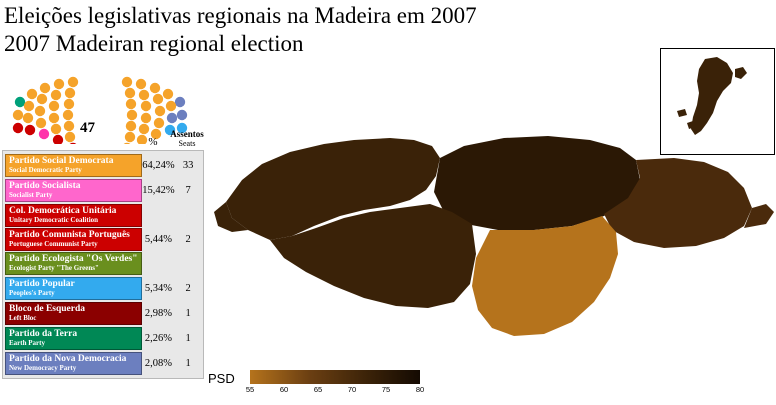 The image size is (776, 405). I want to click on party-name-pt: Partido Social Democrata, so click(61, 161).